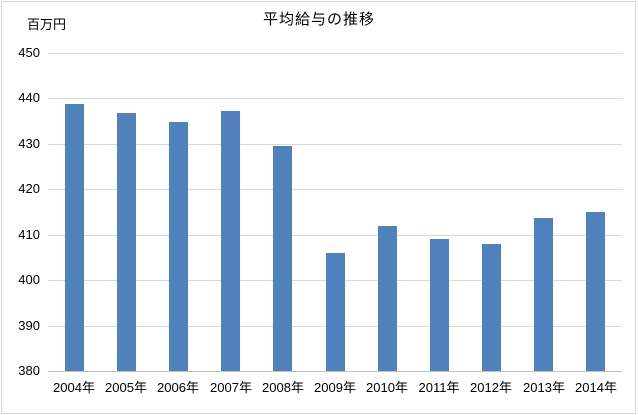 The width and height of the screenshot is (638, 415). I want to click on y-tick-label: 380, so click(29, 370).